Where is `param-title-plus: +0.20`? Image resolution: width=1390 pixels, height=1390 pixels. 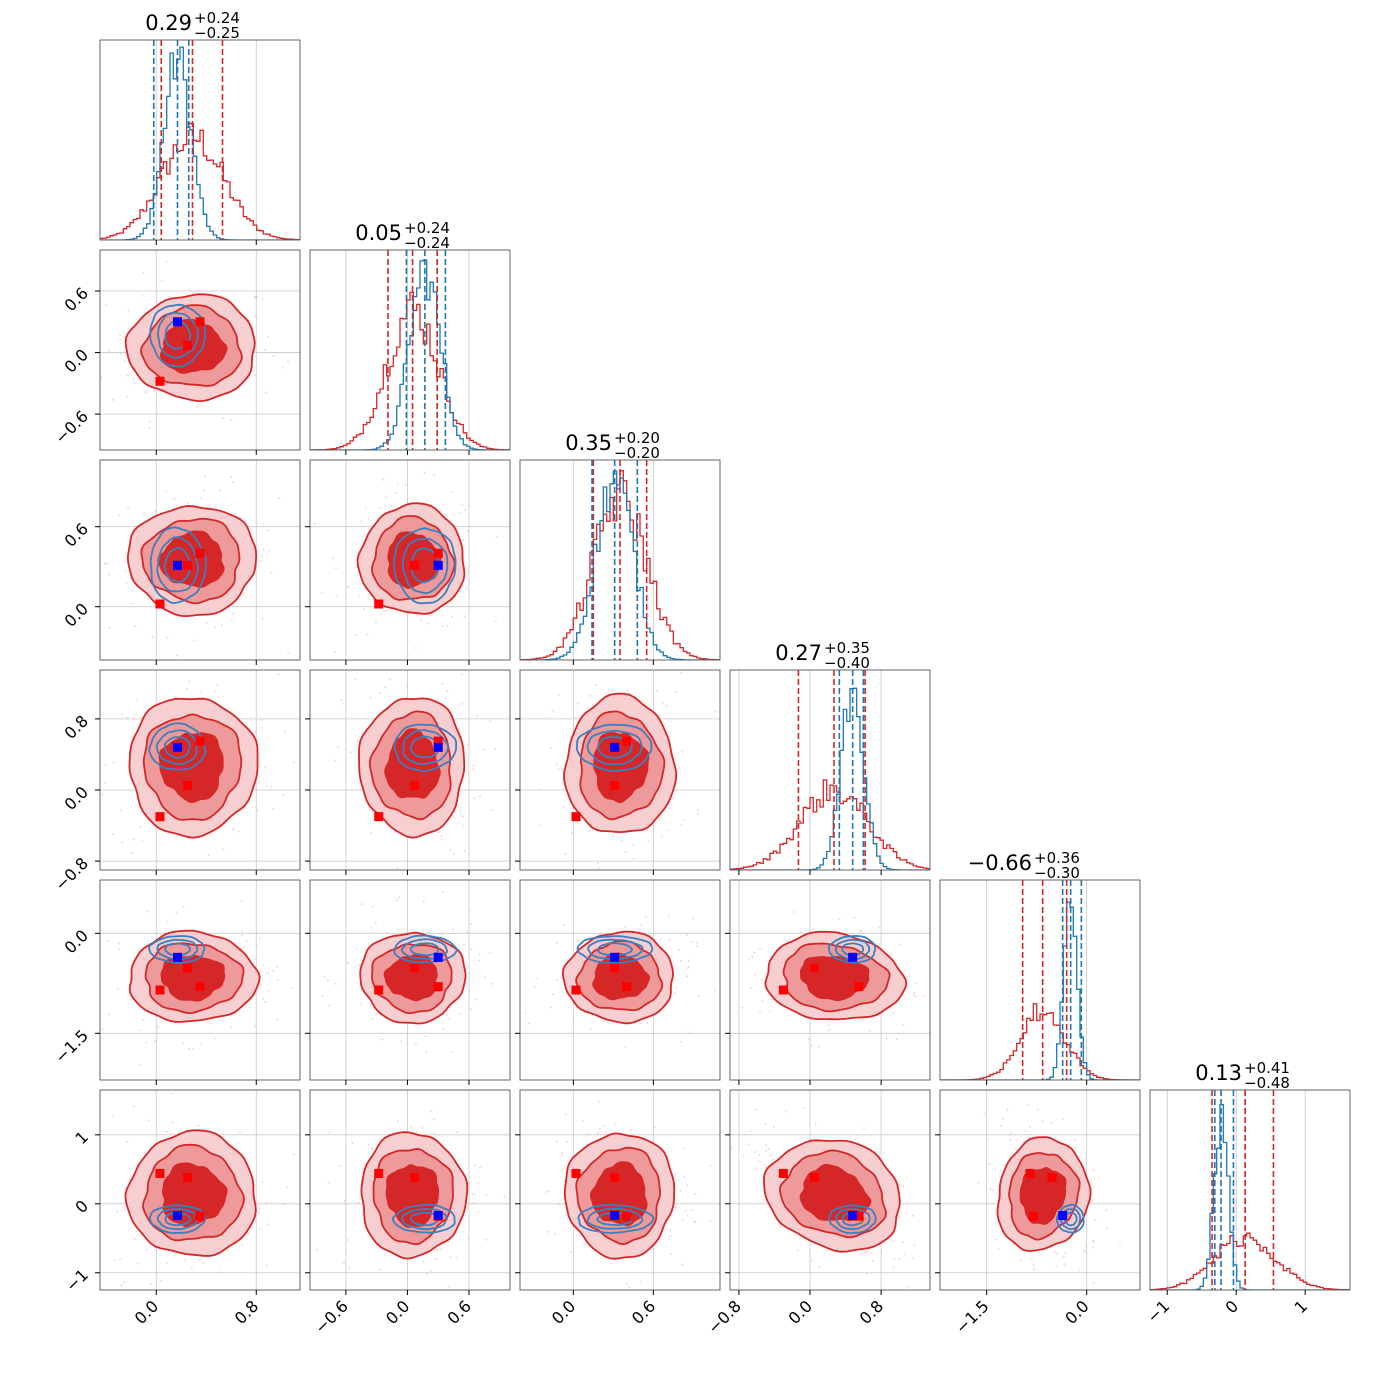 param-title-plus: +0.20 is located at coordinates (637, 438).